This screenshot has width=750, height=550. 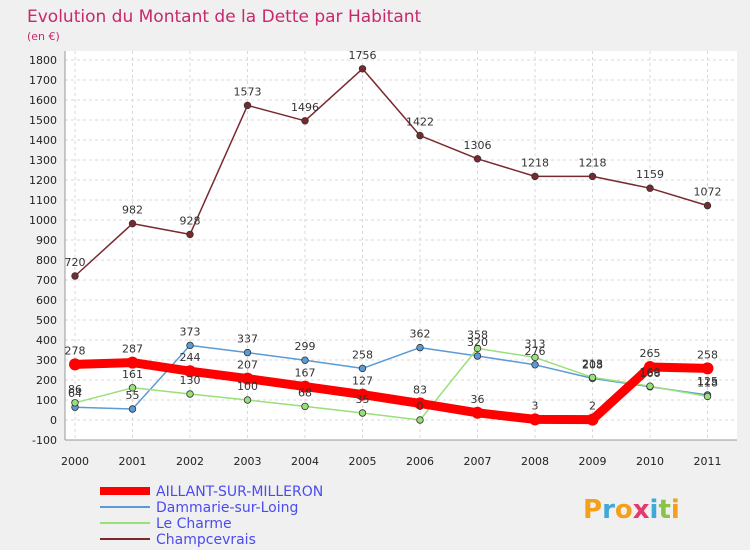 I want to click on data-label: 337, so click(x=247, y=339).